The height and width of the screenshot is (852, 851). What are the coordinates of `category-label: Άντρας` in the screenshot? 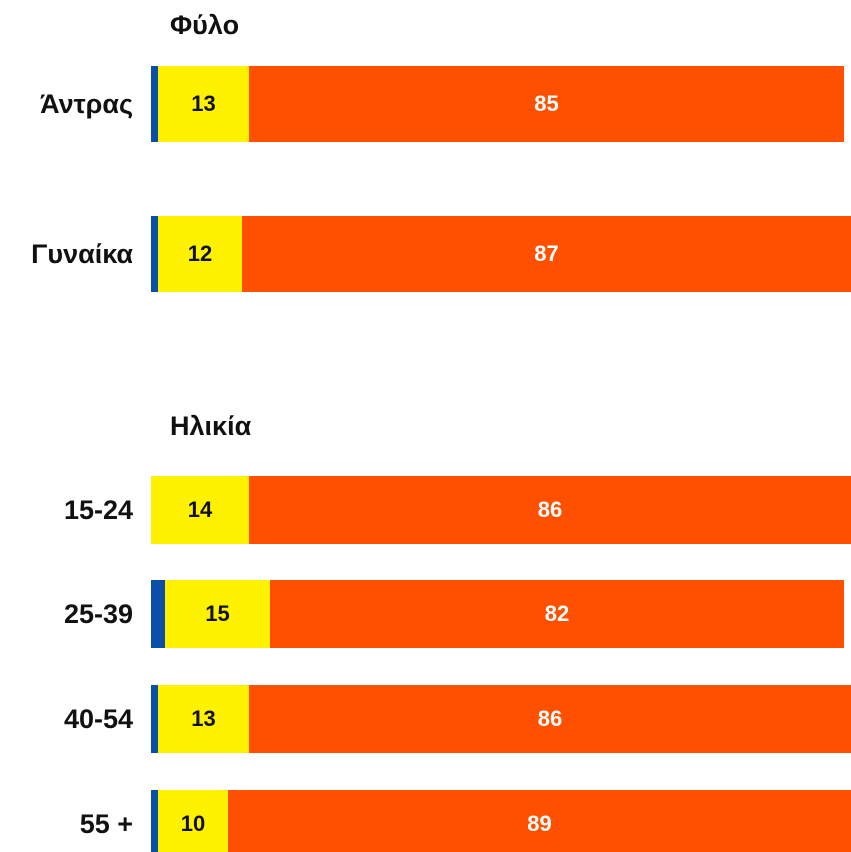 It's located at (86, 104).